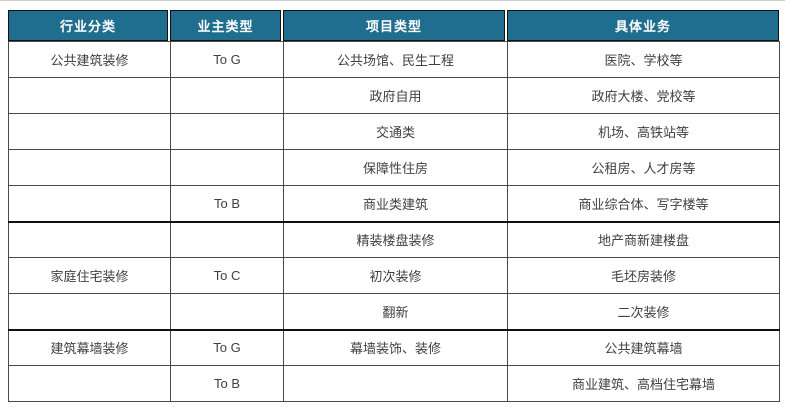 The image size is (785, 410). Describe the element at coordinates (643, 311) in the screenshot. I see `cell-business: 二次装修` at that location.